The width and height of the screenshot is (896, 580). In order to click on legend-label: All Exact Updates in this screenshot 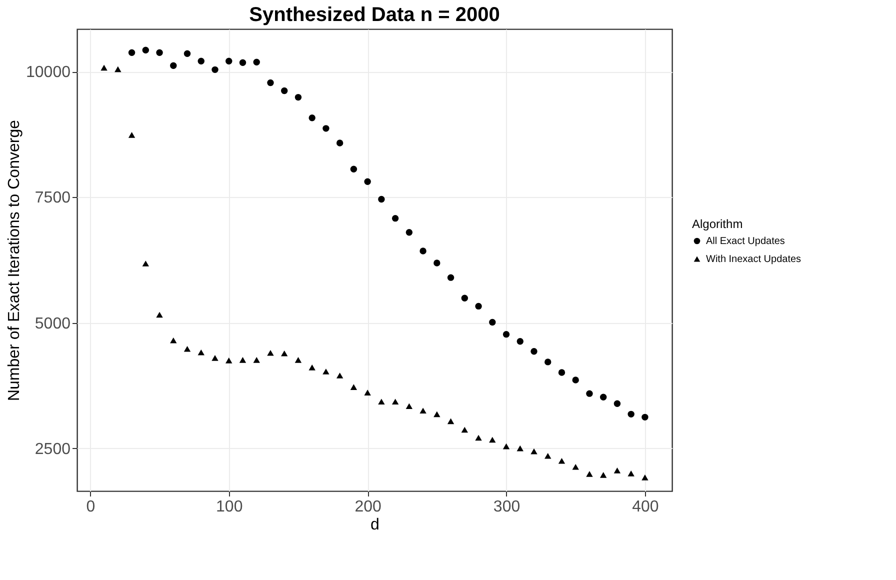, I will do `click(745, 241)`.